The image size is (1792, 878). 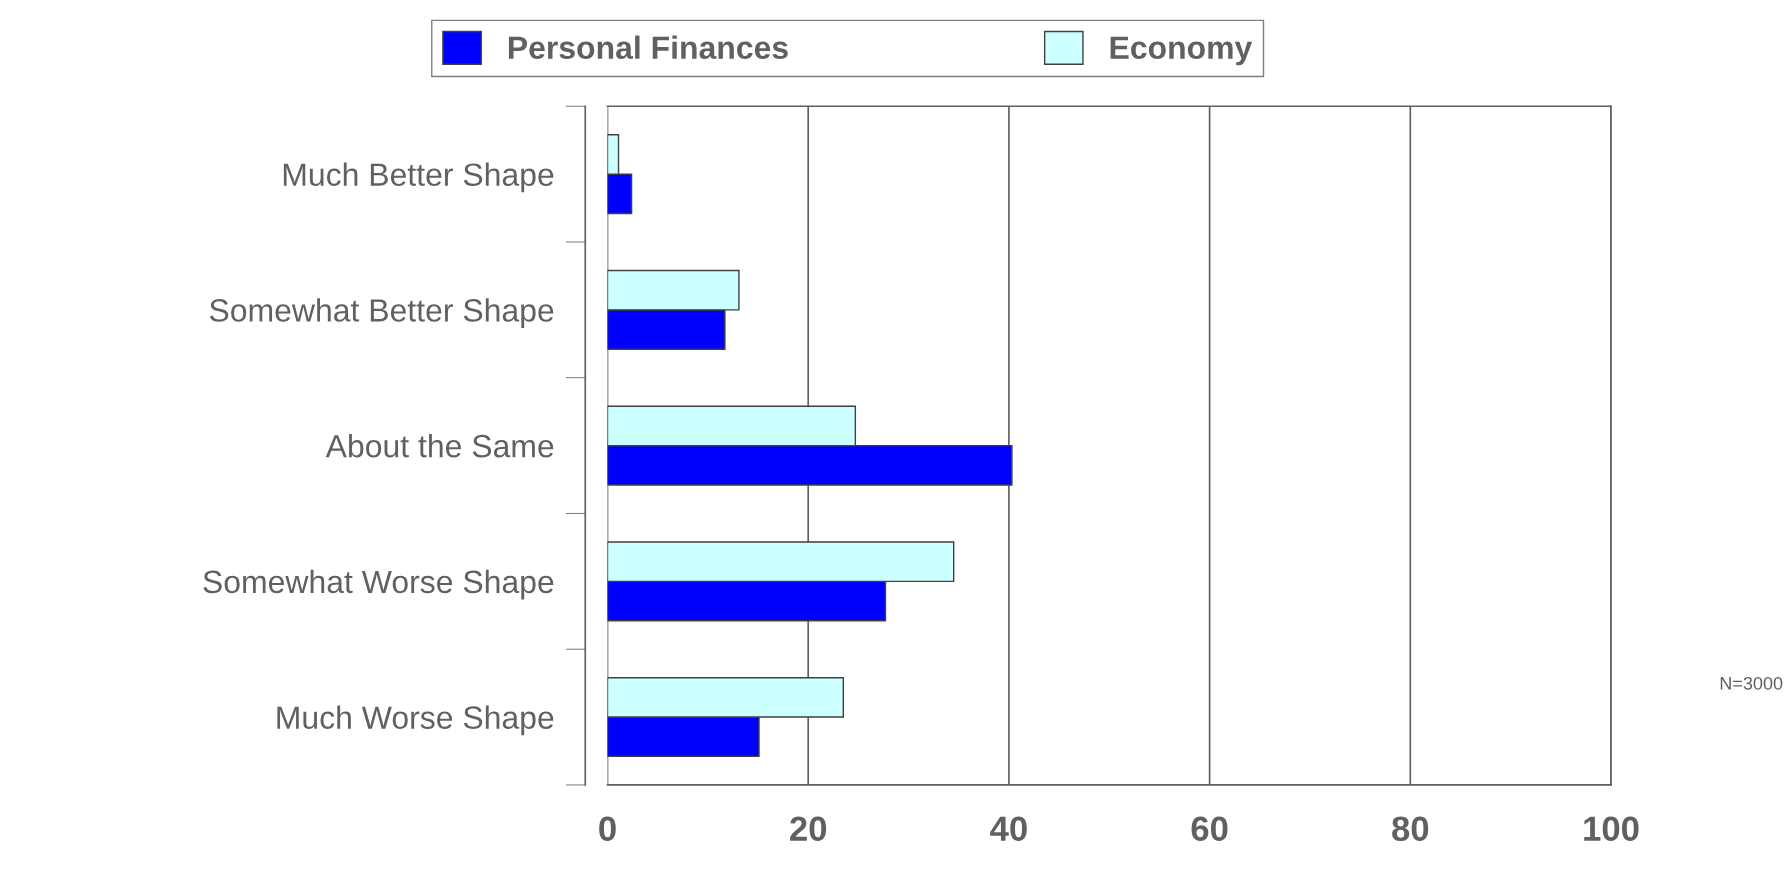 I want to click on legend-label: Personal Finances, so click(x=648, y=47).